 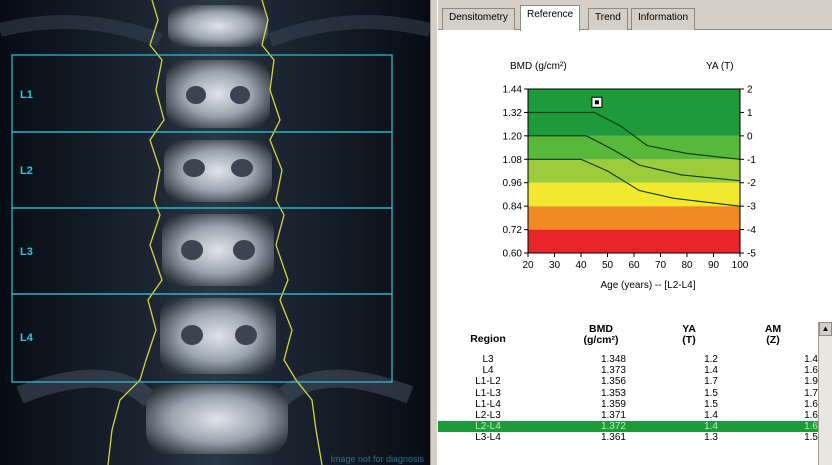 I want to click on col-header-bmd-line1: BMD, so click(x=601, y=329).